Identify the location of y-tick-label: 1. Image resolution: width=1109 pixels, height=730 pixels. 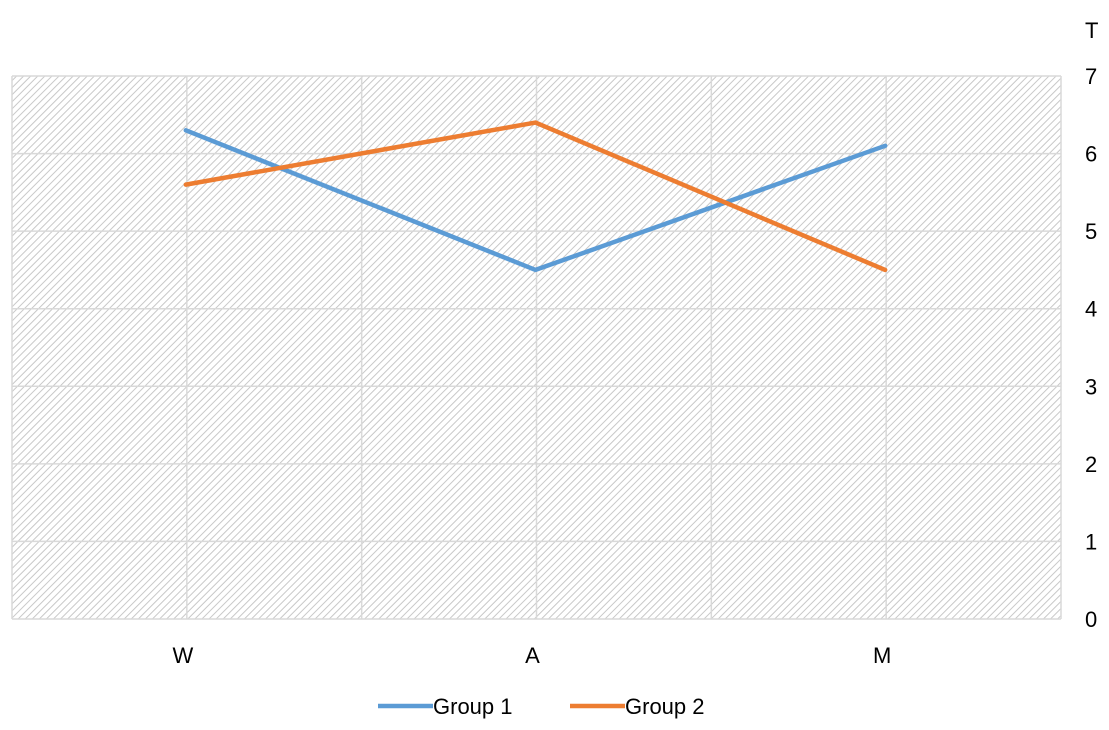
(1091, 541).